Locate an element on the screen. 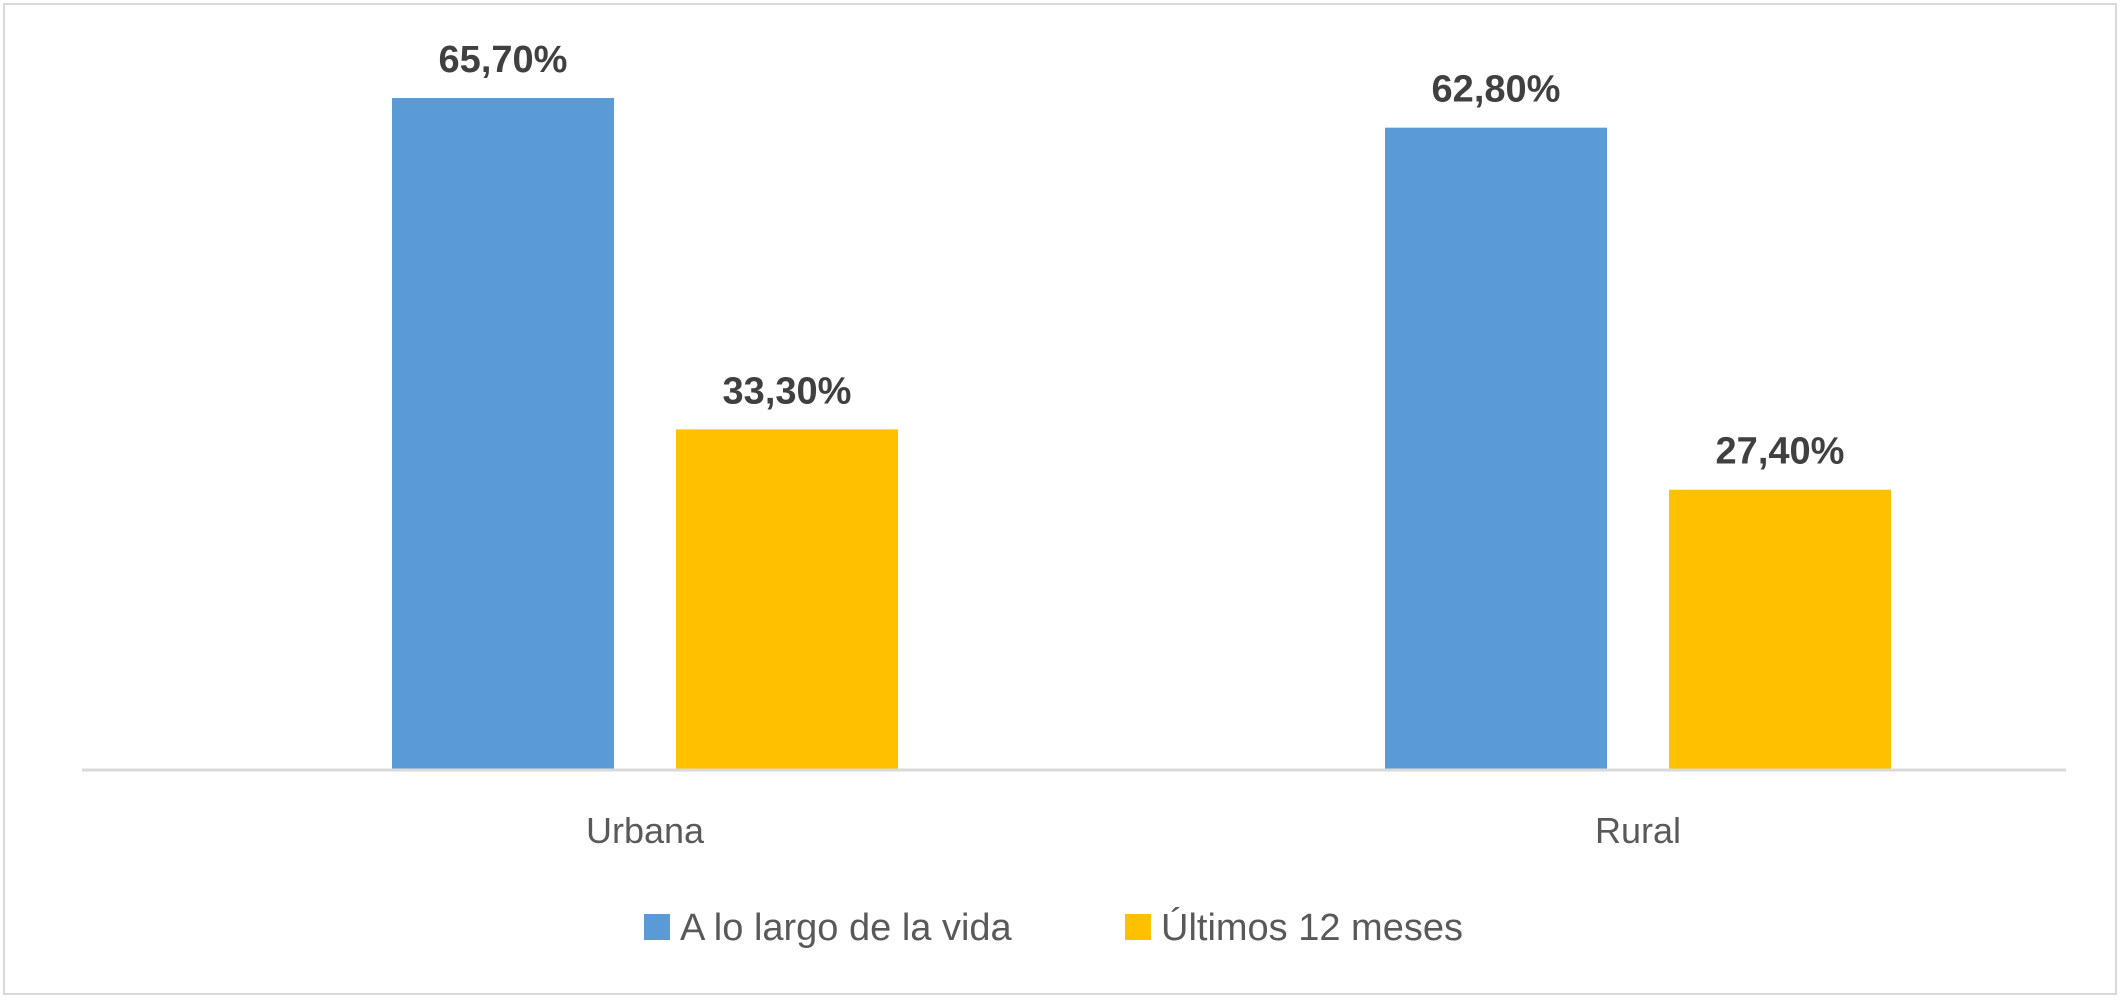 The width and height of the screenshot is (2126, 1003). data-label: 62,80% is located at coordinates (1496, 90).